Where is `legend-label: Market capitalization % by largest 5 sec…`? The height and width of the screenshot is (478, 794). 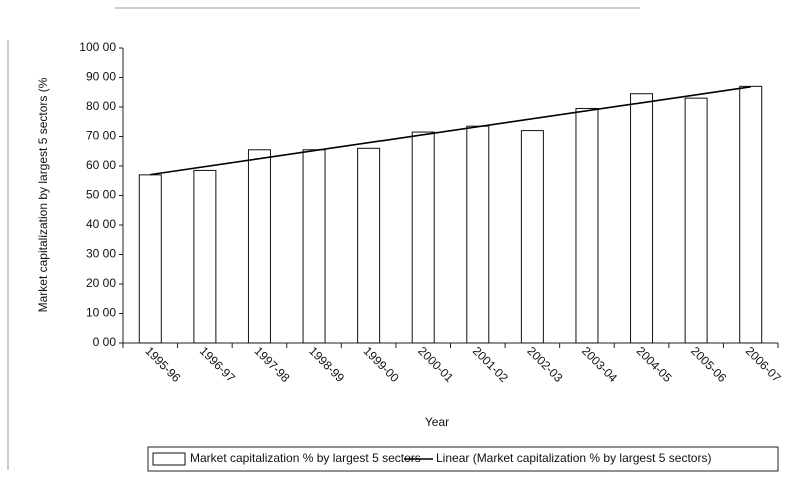 legend-label: Market capitalization % by largest 5 sec… is located at coordinates (305, 458).